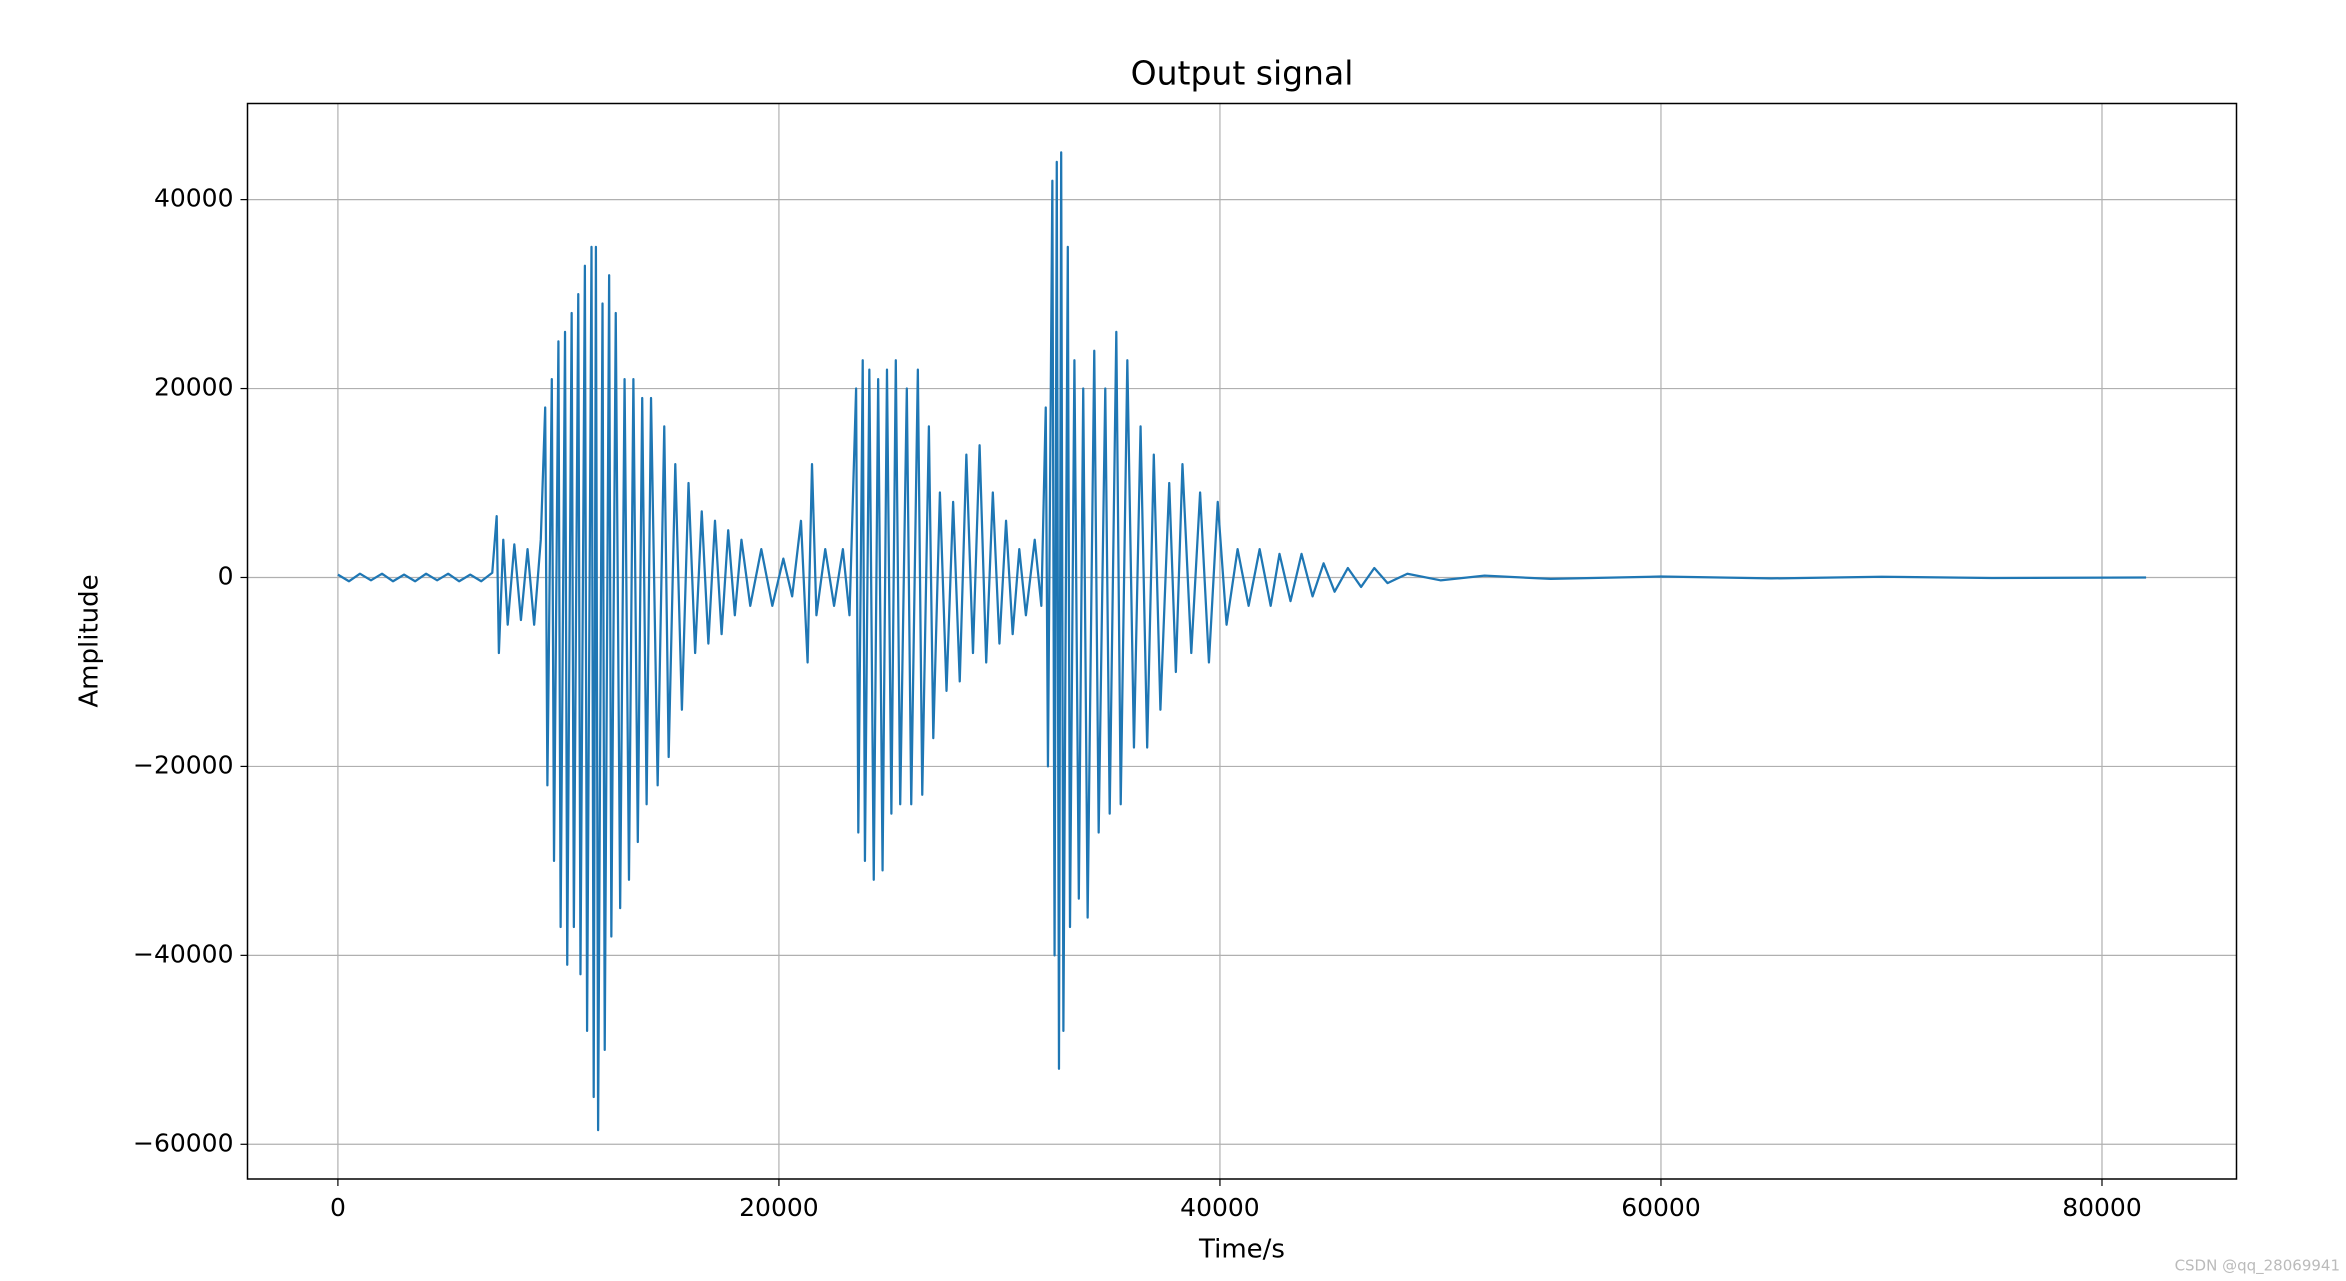  I want to click on y-axis-label: Amplitude, so click(90, 640).